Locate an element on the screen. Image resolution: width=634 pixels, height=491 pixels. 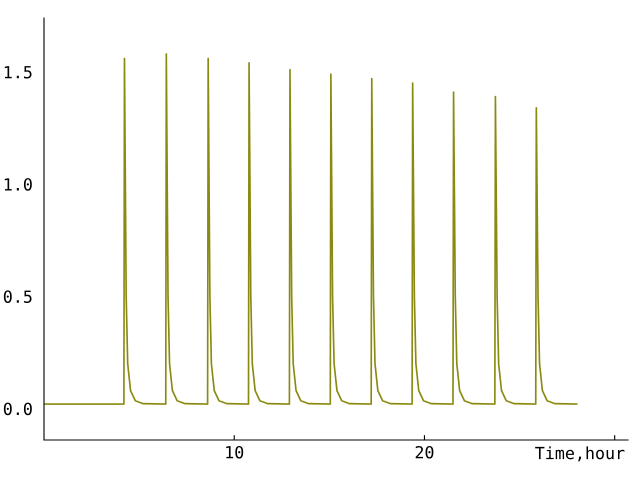
x-axis-title: Time,hour is located at coordinates (579, 454).